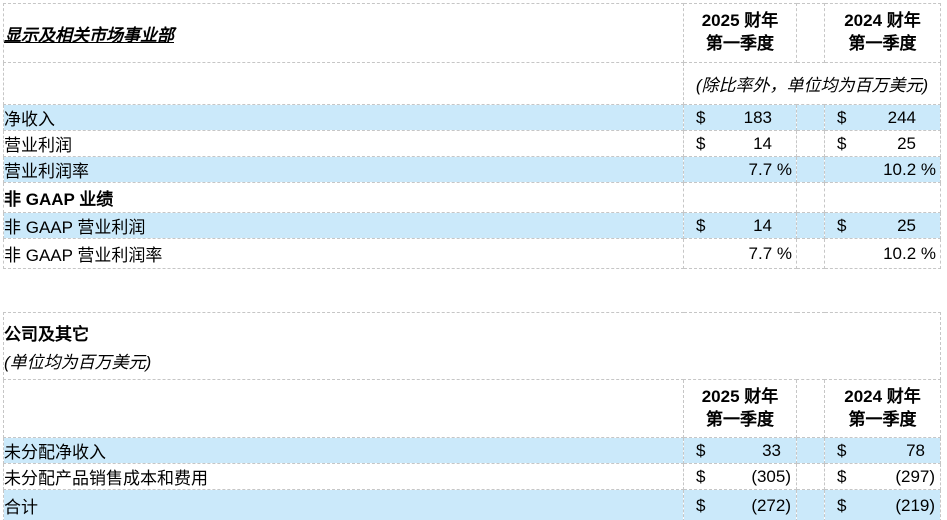  What do you see at coordinates (882, 504) in the screenshot?
I see `value-2024: $ (219)` at bounding box center [882, 504].